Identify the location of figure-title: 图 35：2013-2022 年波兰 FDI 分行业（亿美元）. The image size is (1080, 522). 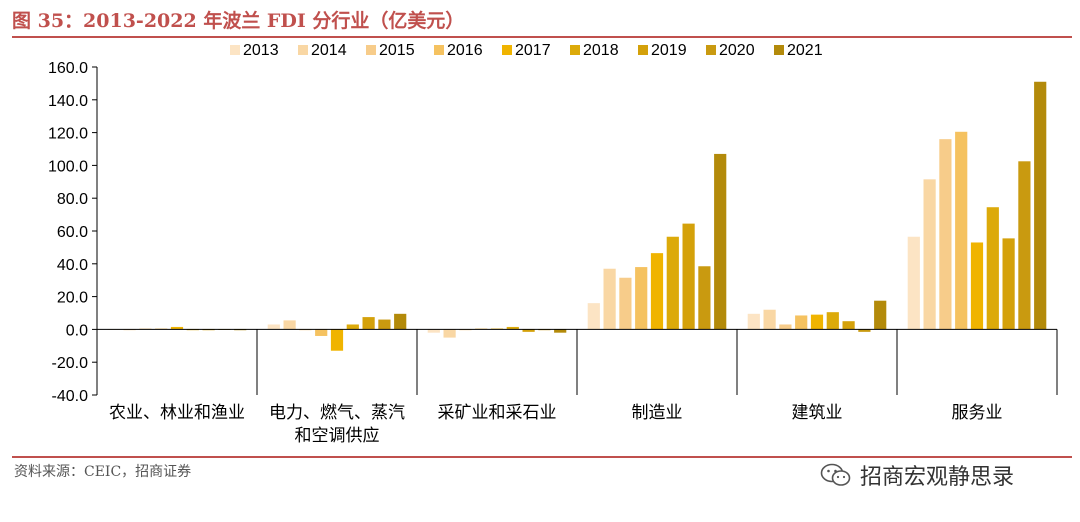
(238, 21).